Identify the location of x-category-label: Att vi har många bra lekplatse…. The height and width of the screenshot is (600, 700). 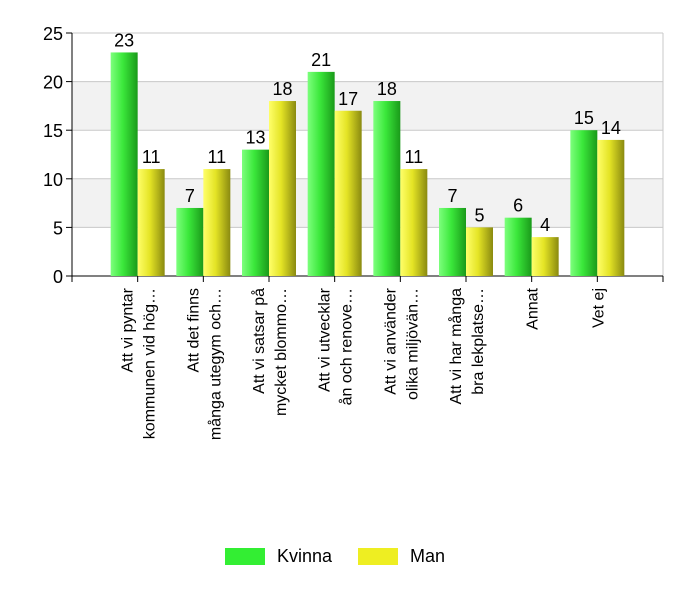
(467, 346).